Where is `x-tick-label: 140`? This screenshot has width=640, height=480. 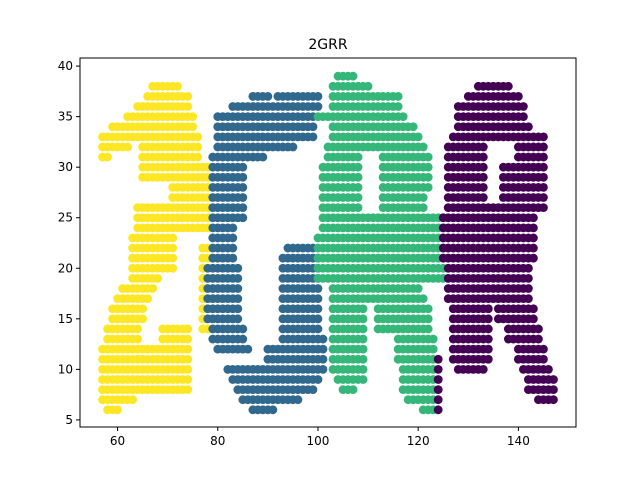 x-tick-label: 140 is located at coordinates (518, 441).